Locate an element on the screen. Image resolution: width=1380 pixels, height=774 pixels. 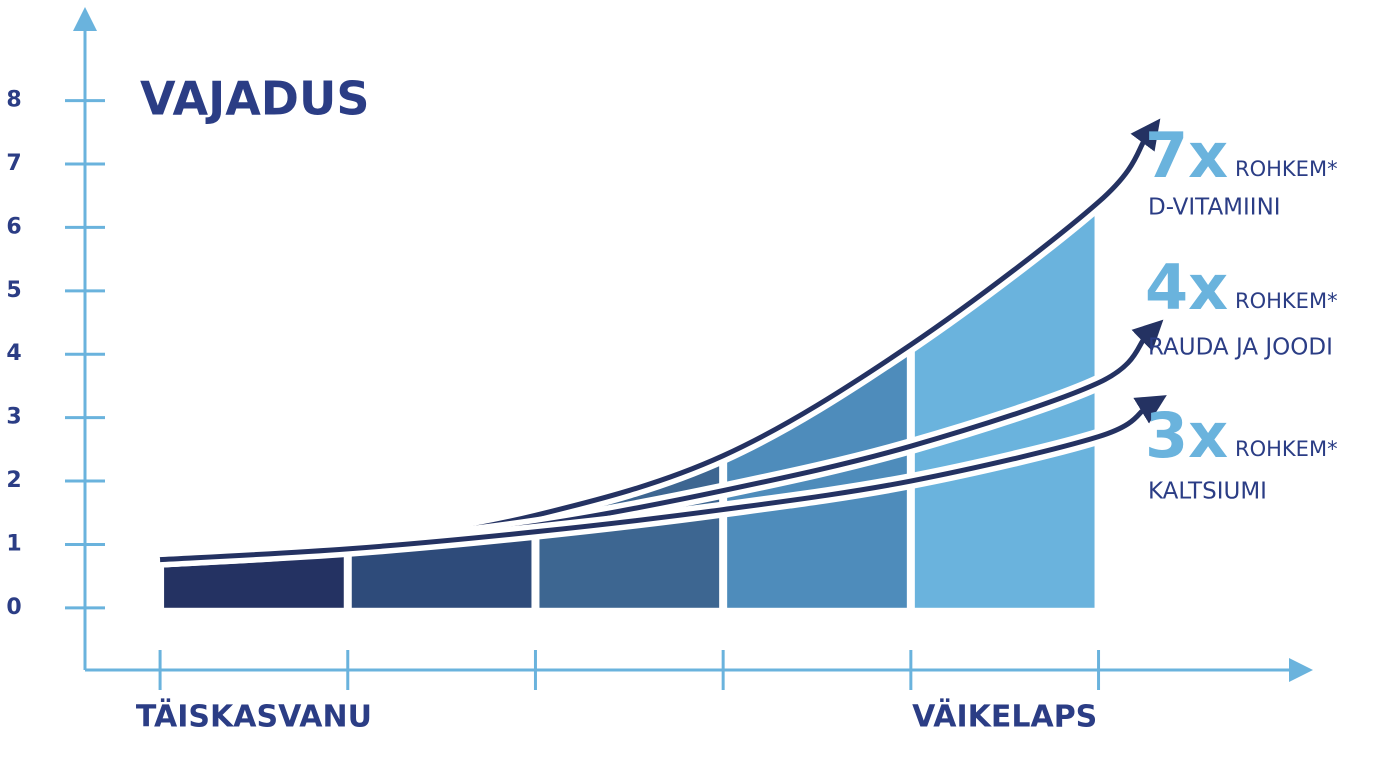
y-tick-label: 3 is located at coordinates (13, 417).